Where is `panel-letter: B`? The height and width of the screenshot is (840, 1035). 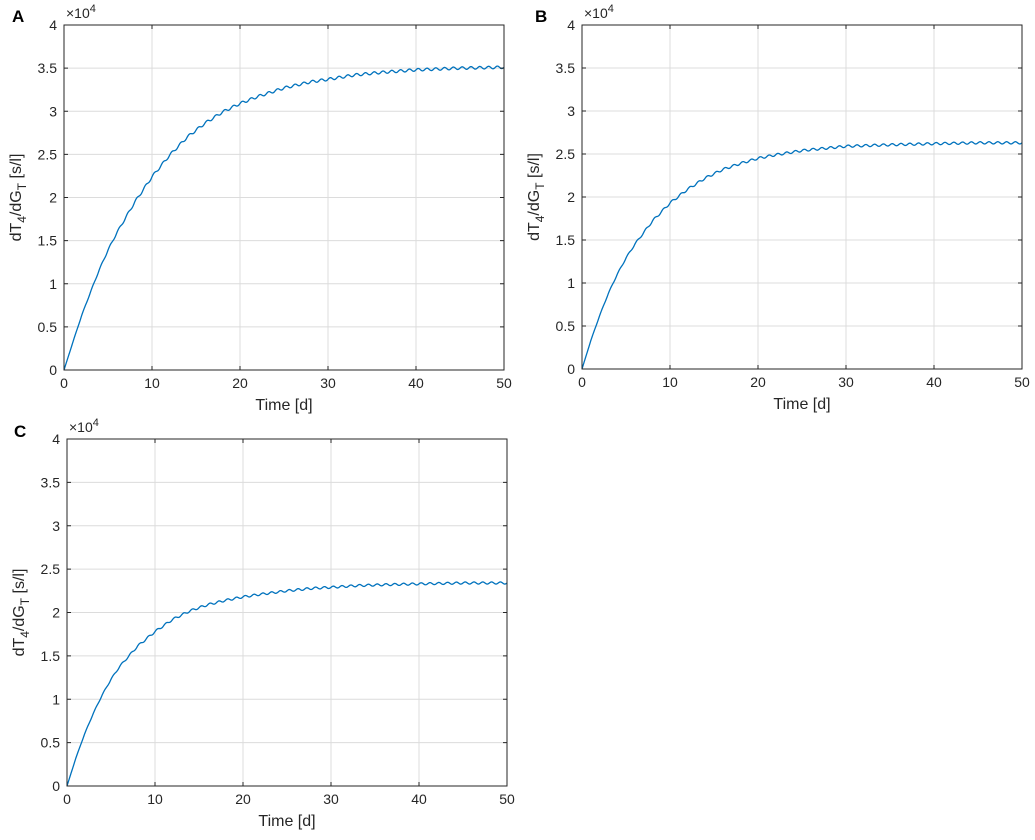
panel-letter: B is located at coordinates (541, 16).